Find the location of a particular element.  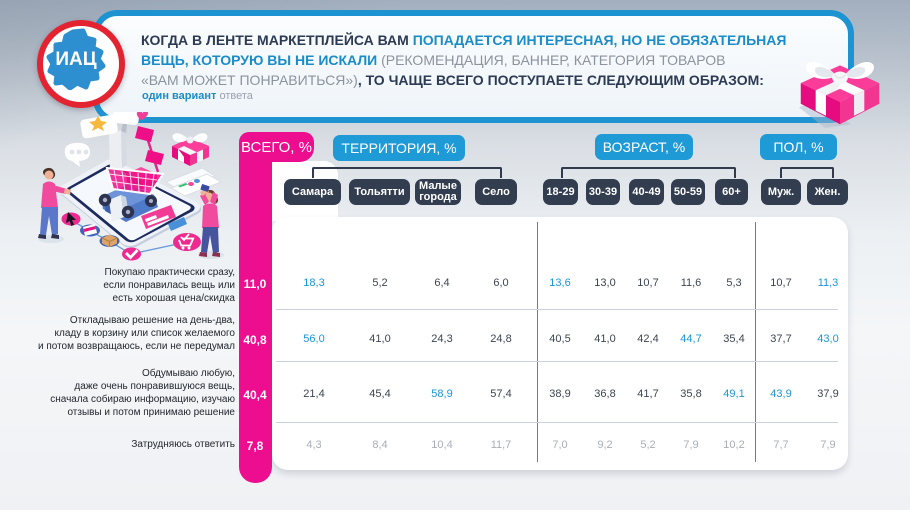

svg-text: ИАЦ is located at coordinates (75, 59).